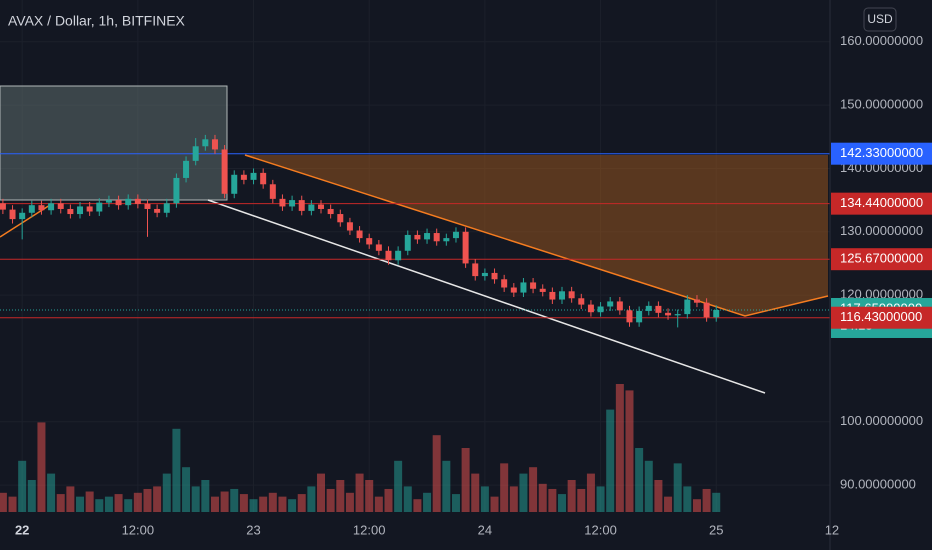 This screenshot has height=550, width=932. What do you see at coordinates (881, 420) in the screenshot?
I see `y-tick-label: 100.00000000` at bounding box center [881, 420].